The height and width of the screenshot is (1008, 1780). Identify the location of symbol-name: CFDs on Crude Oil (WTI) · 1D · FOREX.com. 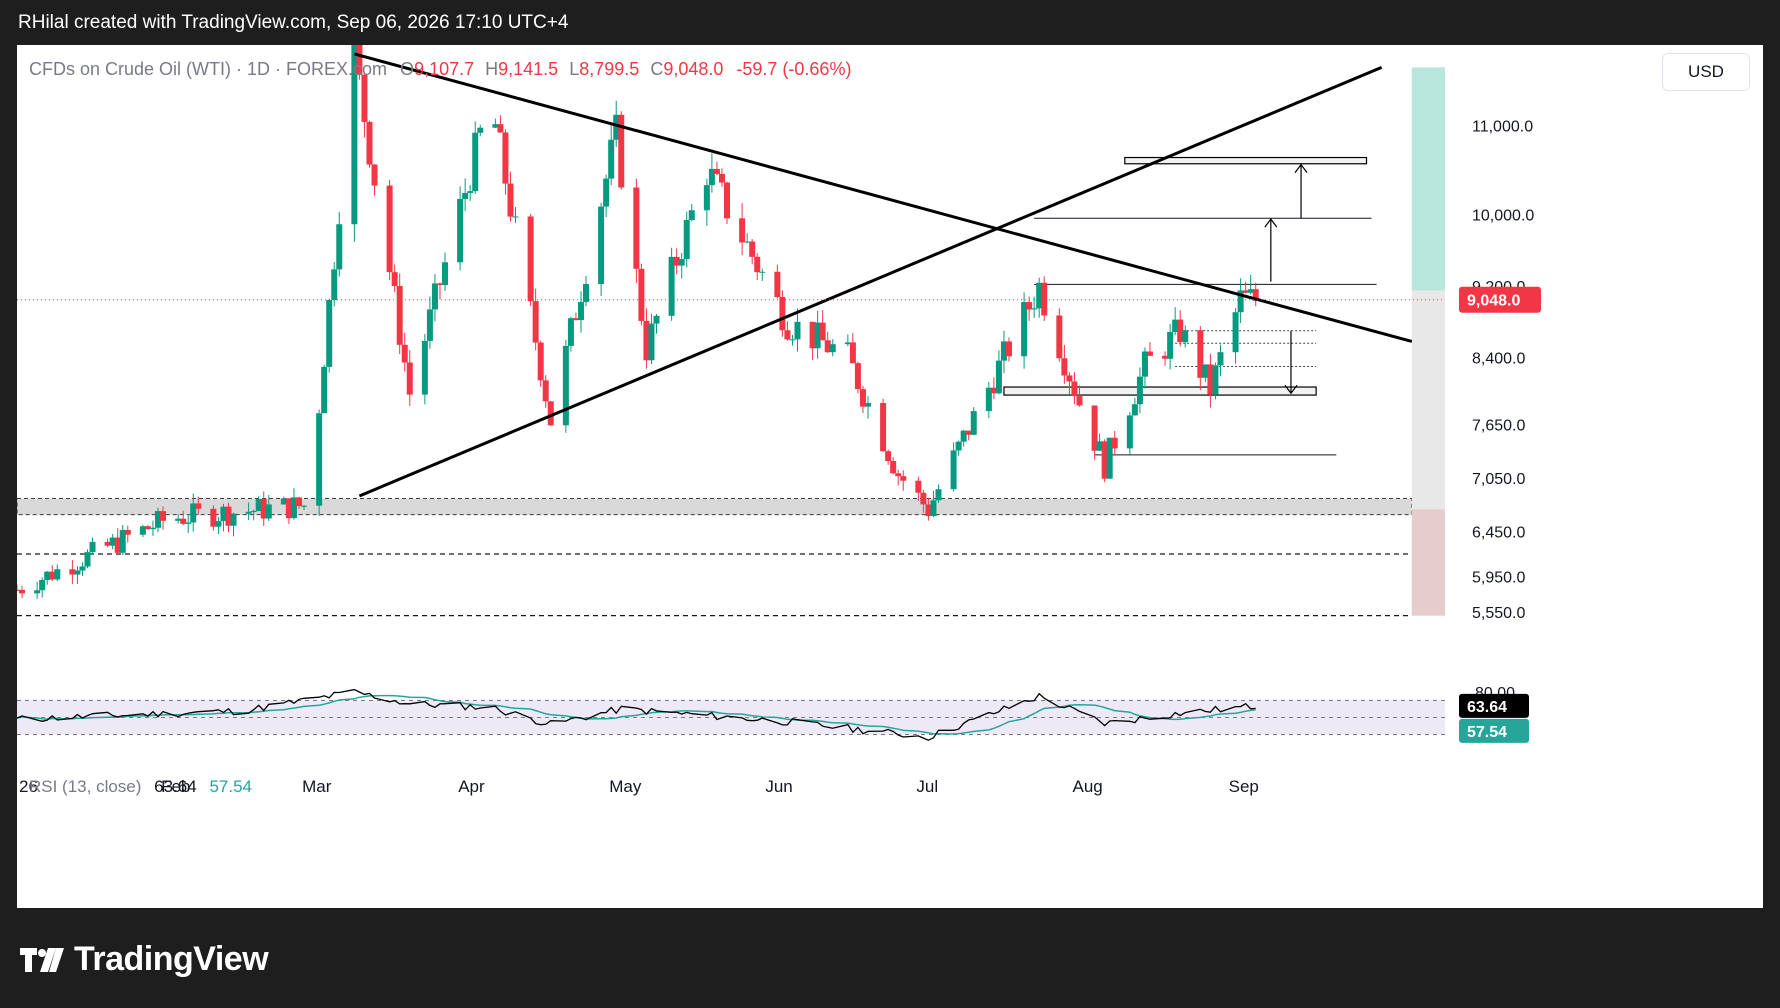
(208, 69).